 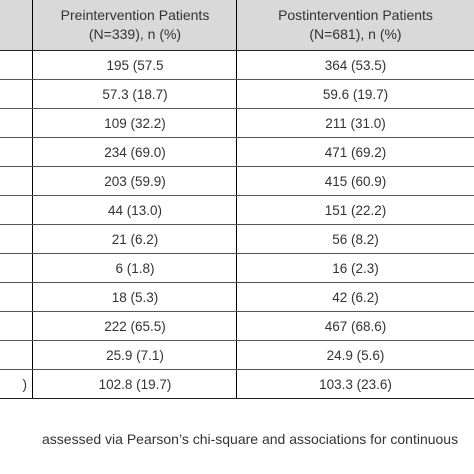 I want to click on header-postintervention-count: (N=681), n (%), so click(x=355, y=34).